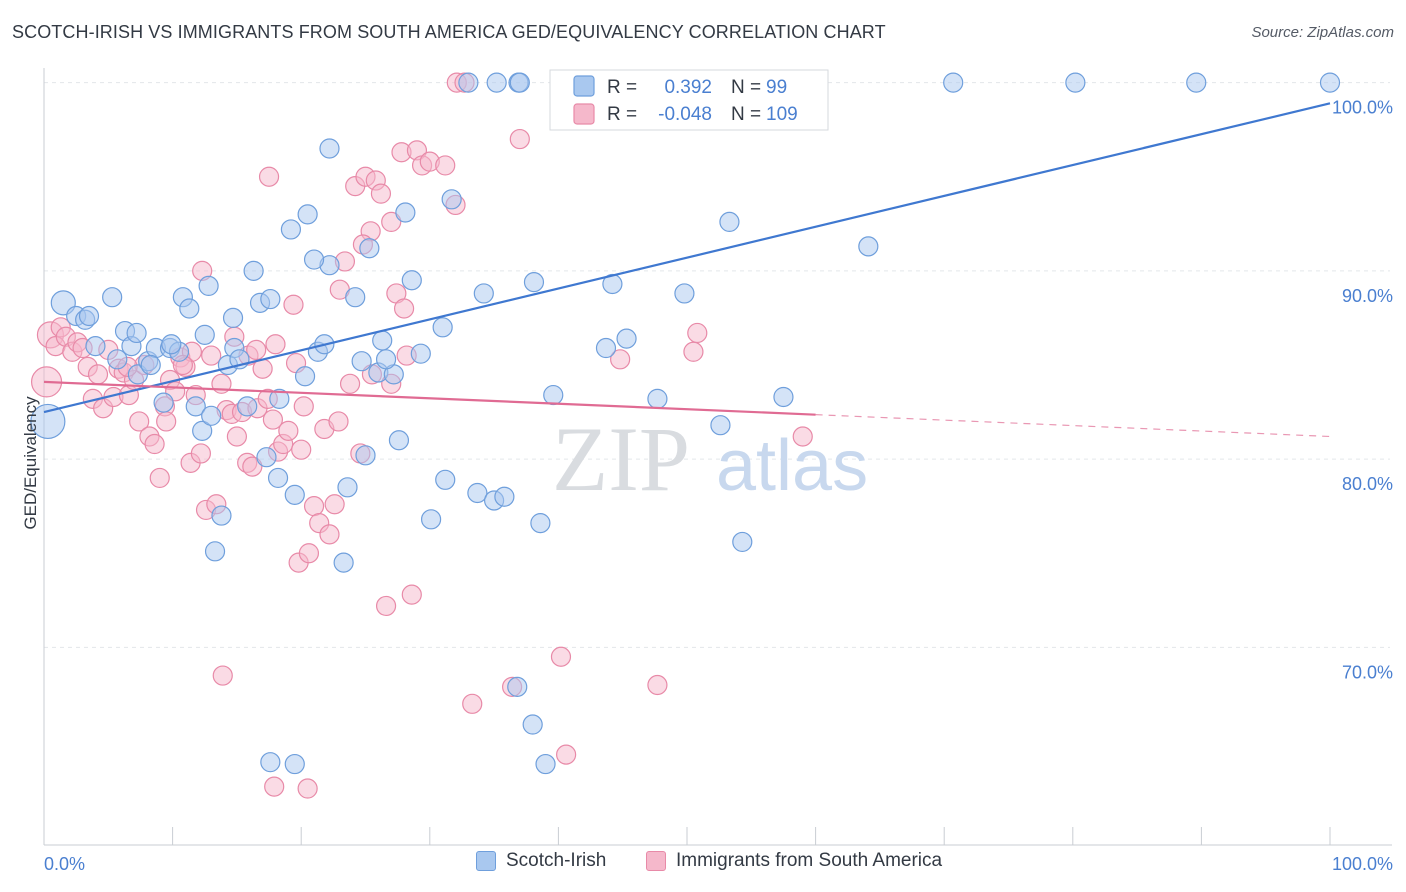 This screenshot has height=892, width=1406. Describe the element at coordinates (1367, 672) in the screenshot. I see `y-tick-label: 70.0%` at that location.